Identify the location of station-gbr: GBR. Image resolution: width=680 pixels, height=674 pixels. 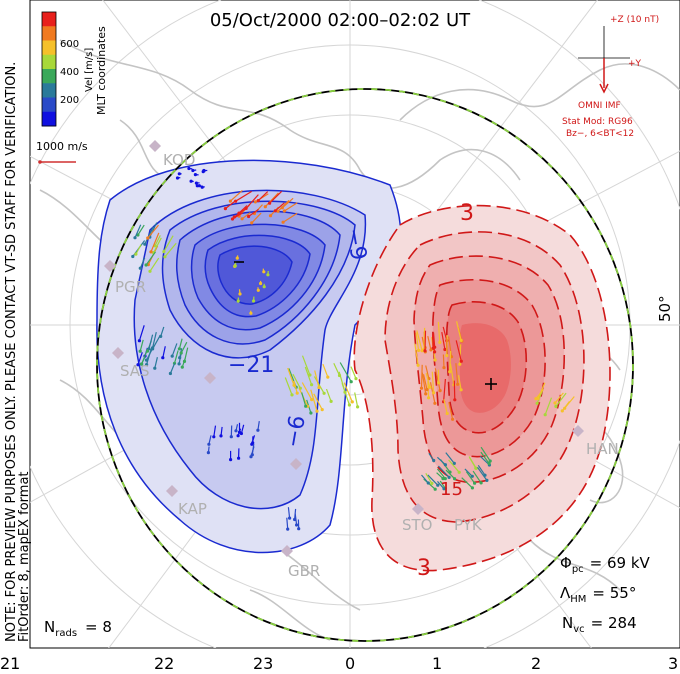
(304, 571).